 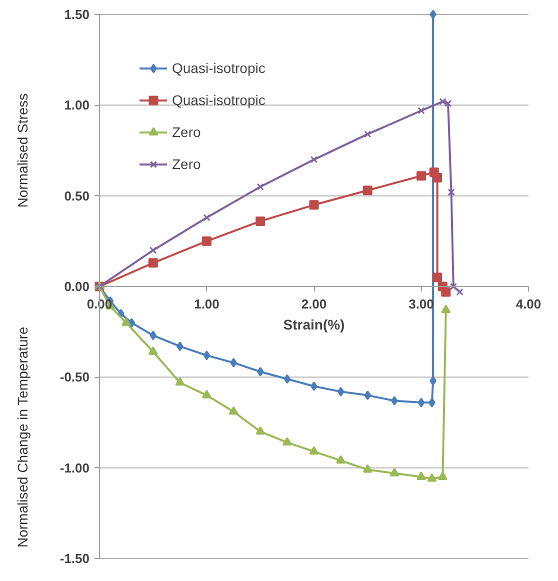 I want to click on x-tick-label: 1.00, so click(x=207, y=304).